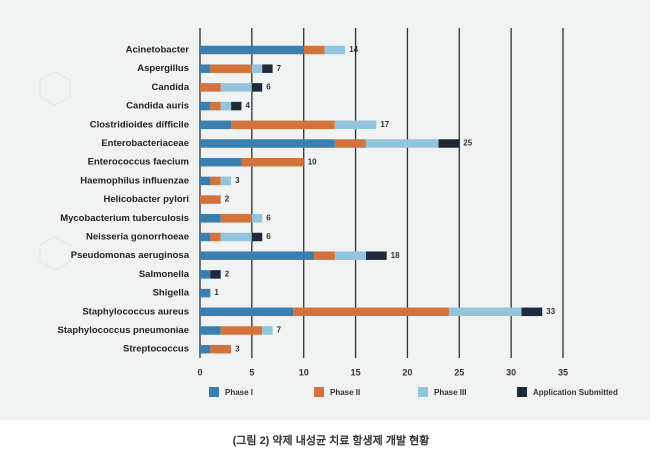  Describe the element at coordinates (163, 68) in the screenshot. I see `y-tick-label: Aspergillus` at that location.